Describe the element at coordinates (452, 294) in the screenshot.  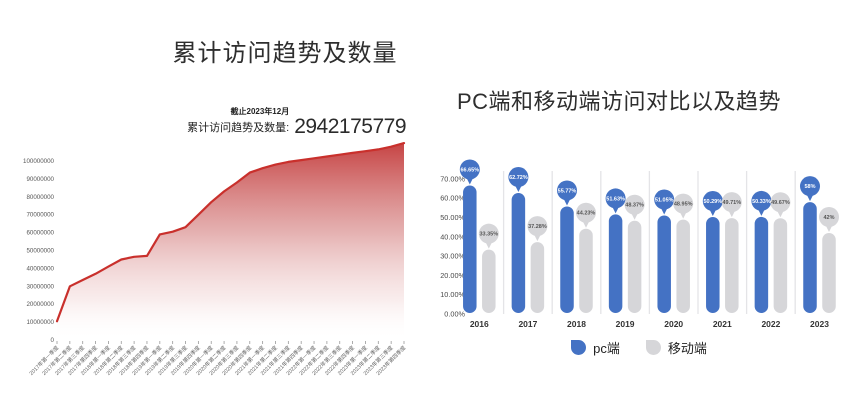
I see `y-axis-label: 10.00%` at that location.